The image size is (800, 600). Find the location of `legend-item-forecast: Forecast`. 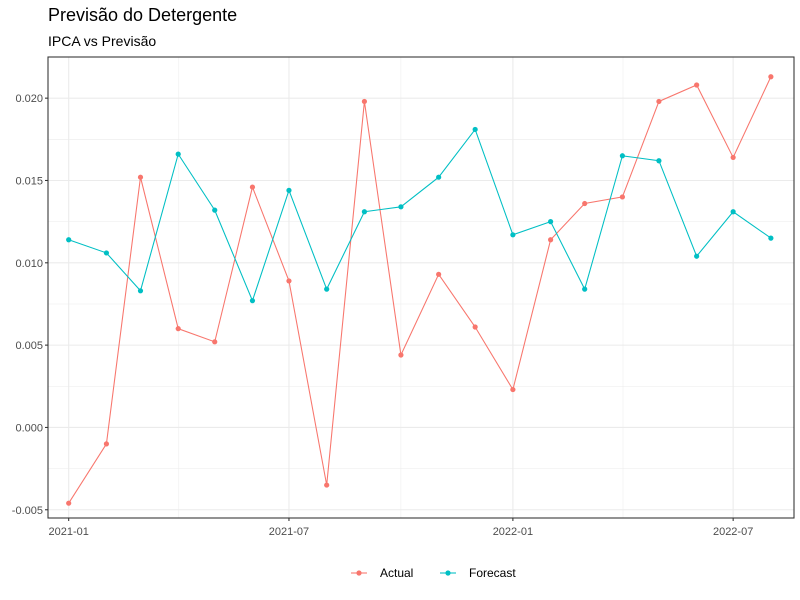

legend-item-forecast: Forecast is located at coordinates (478, 573).